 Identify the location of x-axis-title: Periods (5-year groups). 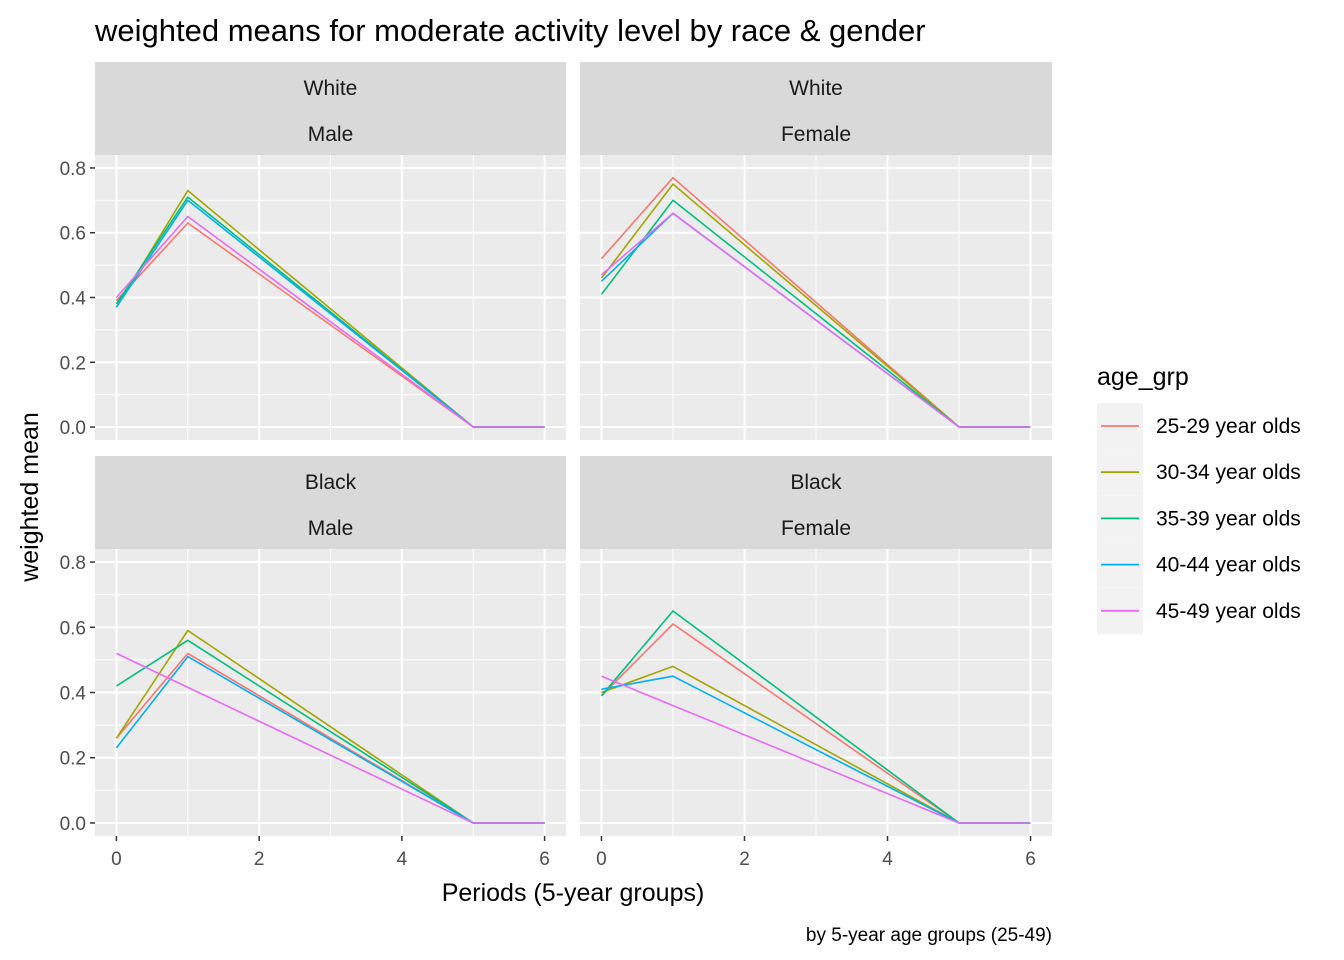
(573, 893).